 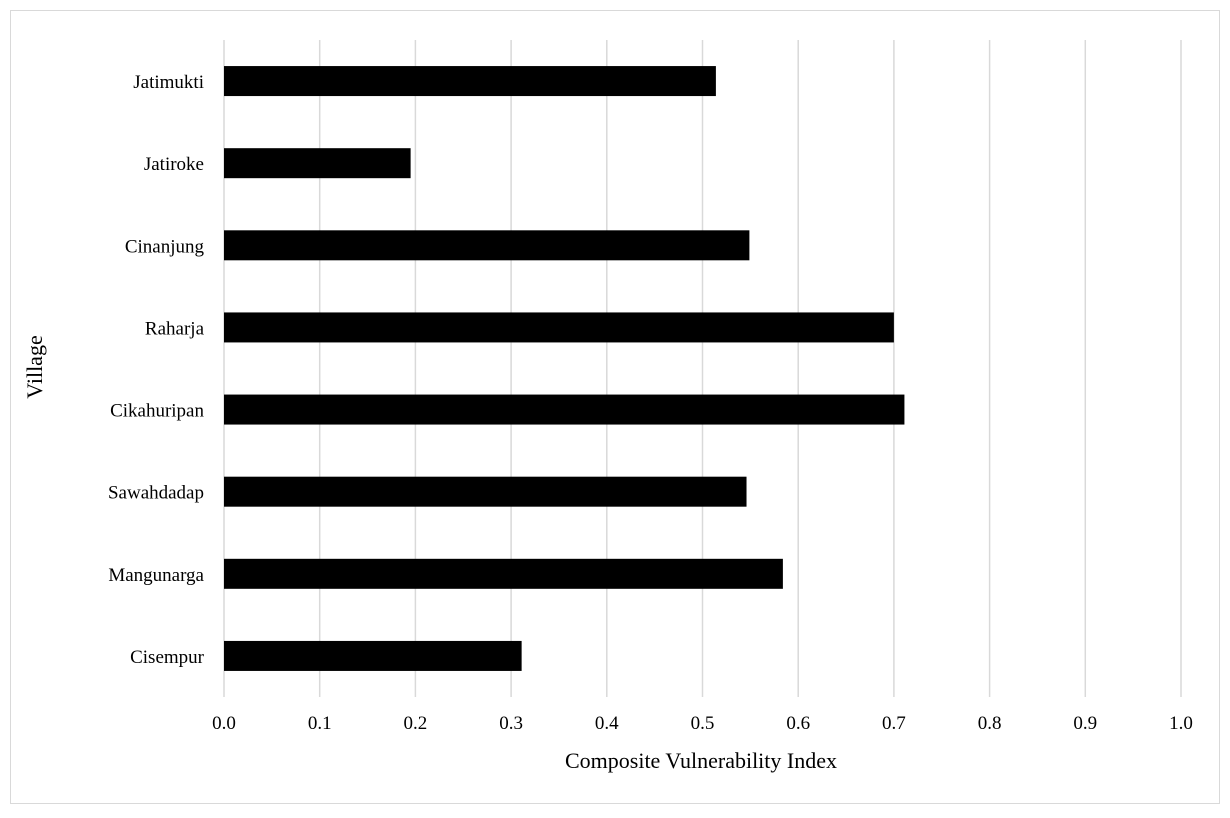 What do you see at coordinates (165, 246) in the screenshot?
I see `category-label-cinanjung: Cinanjung` at bounding box center [165, 246].